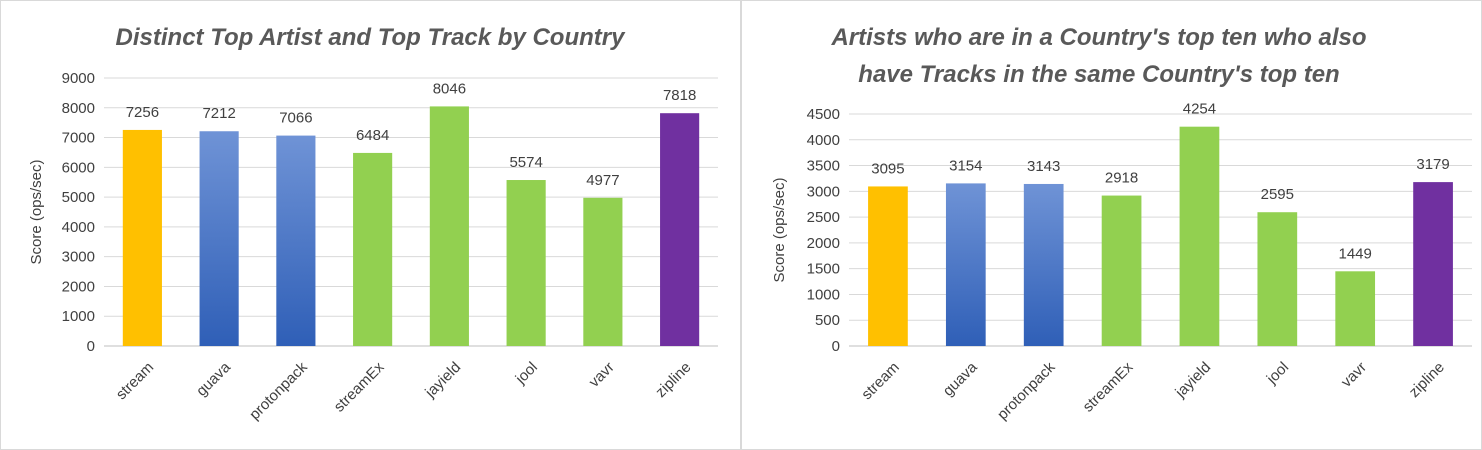  I want to click on data-label-guava: 3154, so click(965, 165).